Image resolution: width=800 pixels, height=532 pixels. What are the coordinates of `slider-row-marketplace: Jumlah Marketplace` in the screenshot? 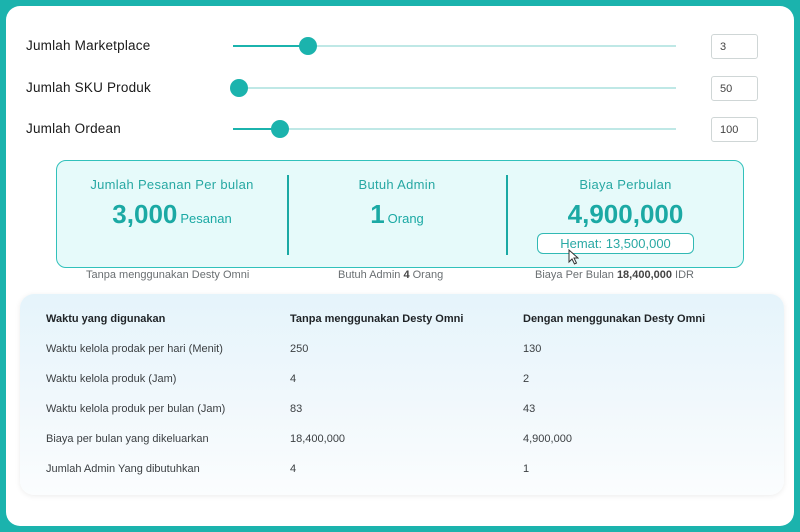 It's located at (400, 47).